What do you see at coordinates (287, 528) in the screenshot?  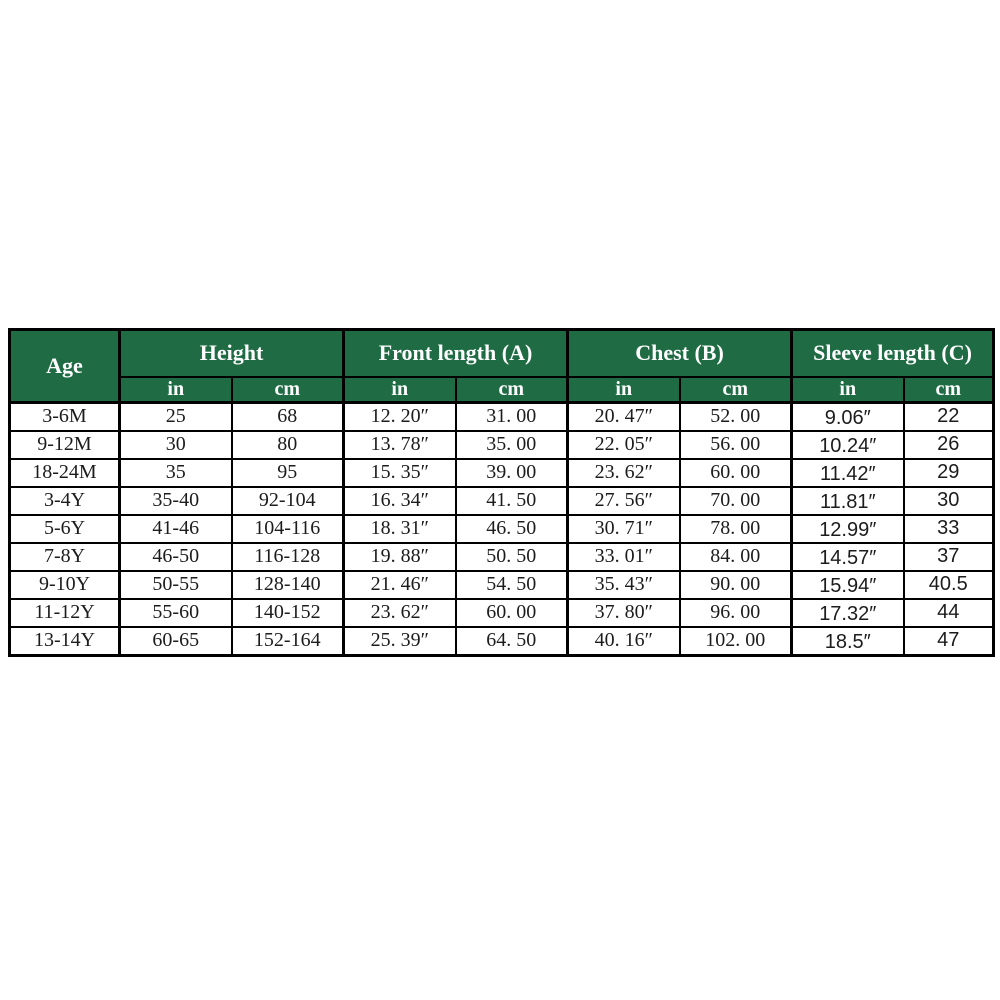 I see `height-cm-cell: 104-116` at bounding box center [287, 528].